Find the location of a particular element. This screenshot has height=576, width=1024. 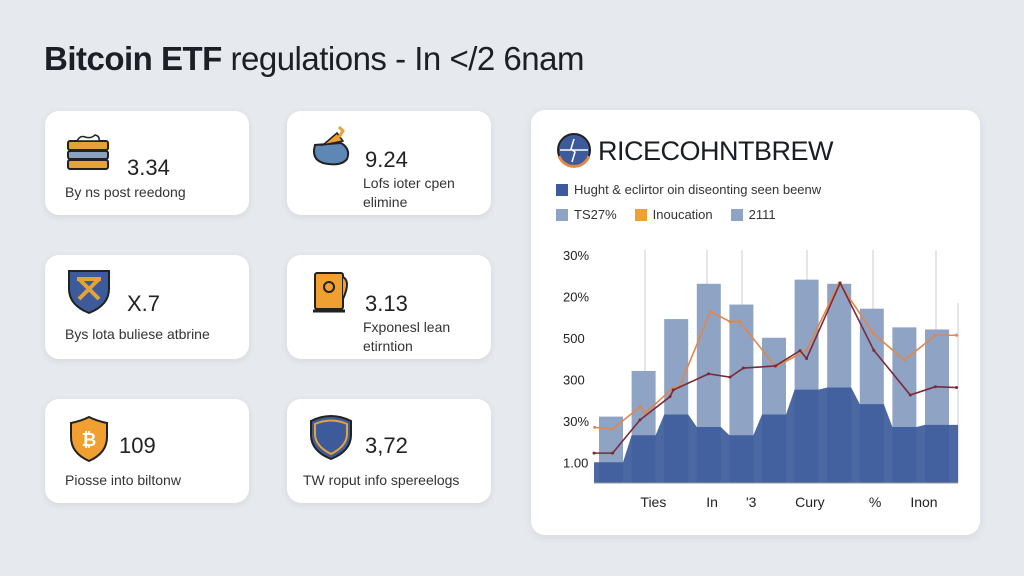

x-tick-label: In is located at coordinates (712, 502).